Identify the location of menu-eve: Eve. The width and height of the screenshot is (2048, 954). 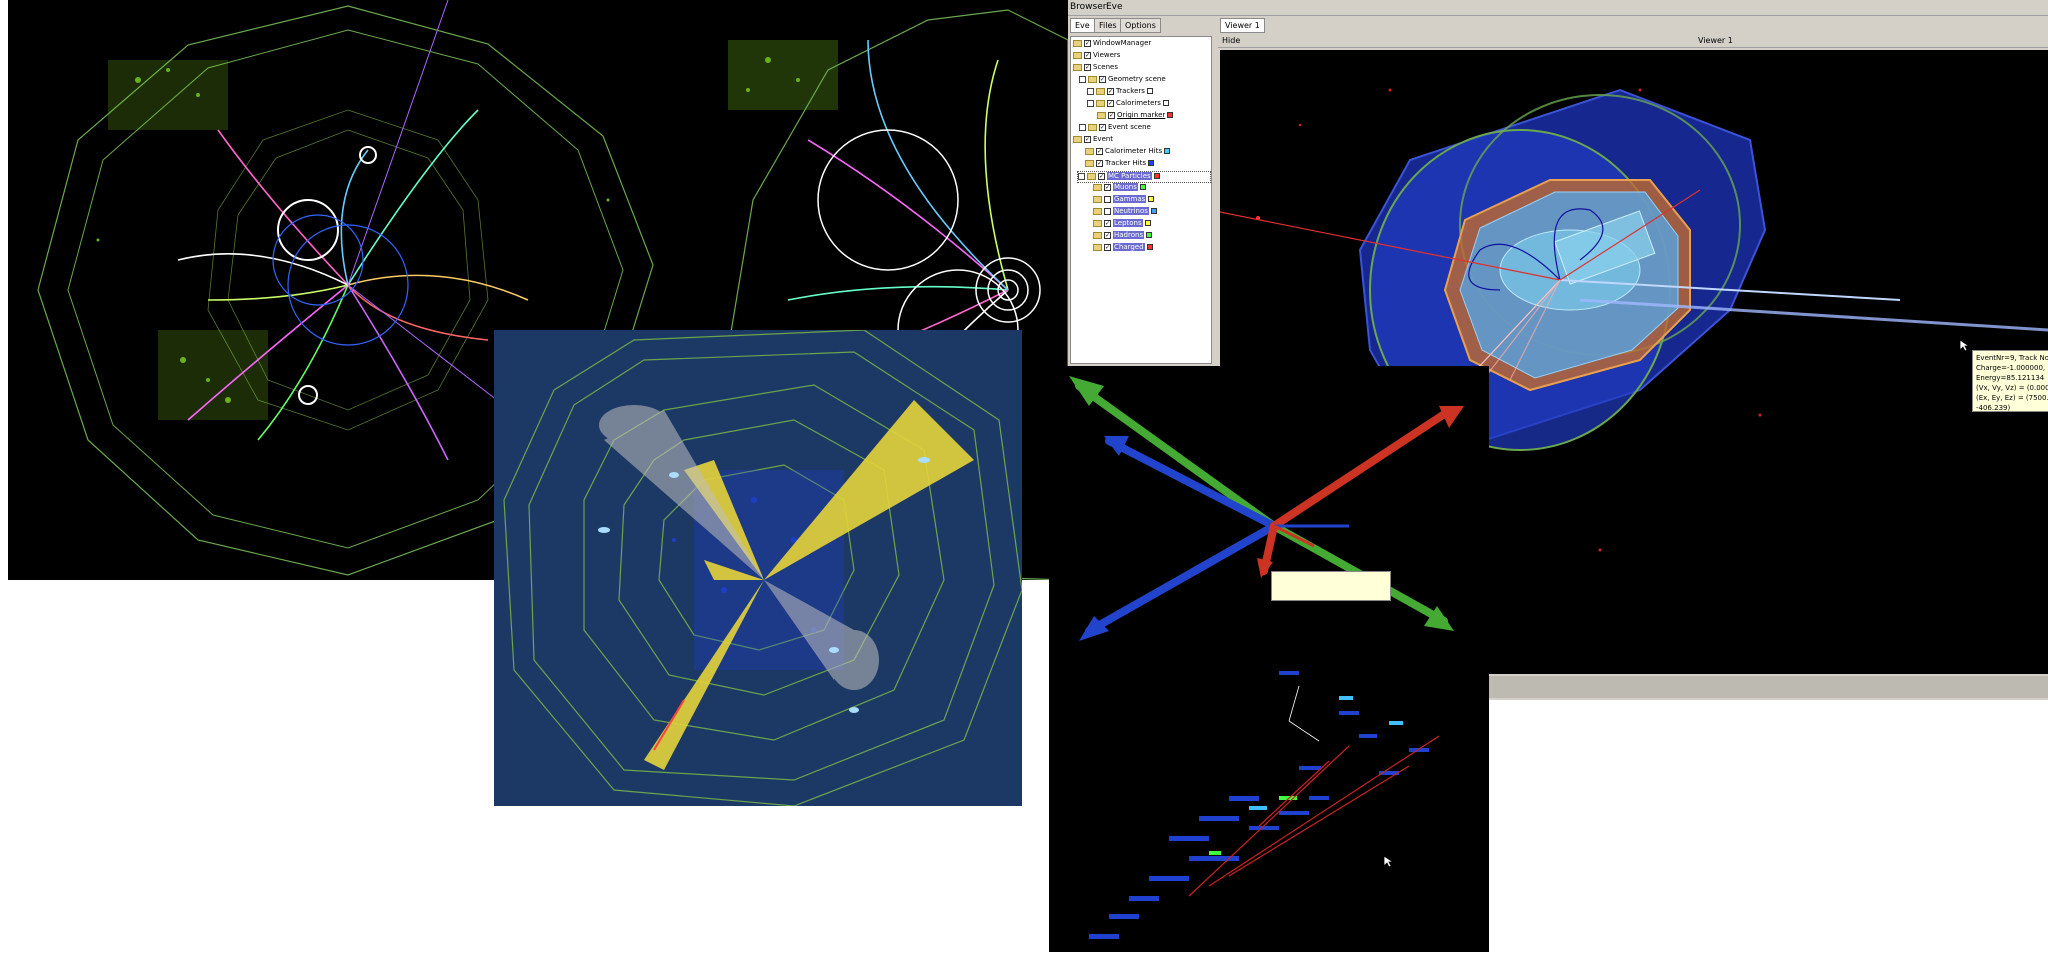
(1114, 7).